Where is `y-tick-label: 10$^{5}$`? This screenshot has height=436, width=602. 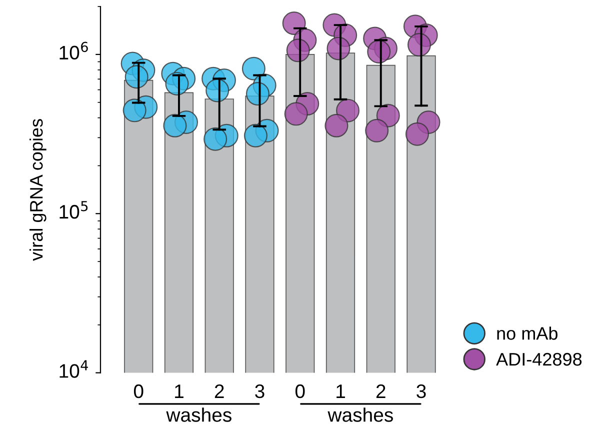 y-tick-label: 10$^{5}$ is located at coordinates (74, 210).